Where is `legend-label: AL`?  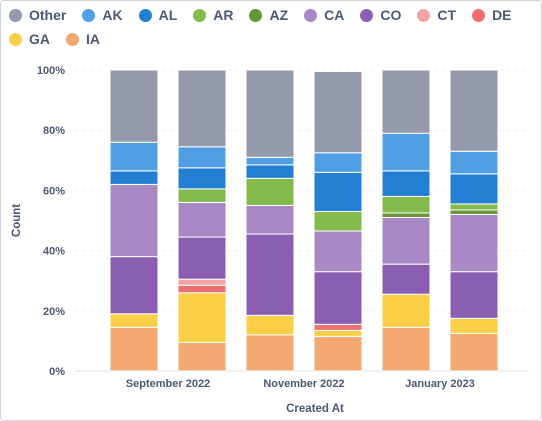 legend-label: AL is located at coordinates (168, 15).